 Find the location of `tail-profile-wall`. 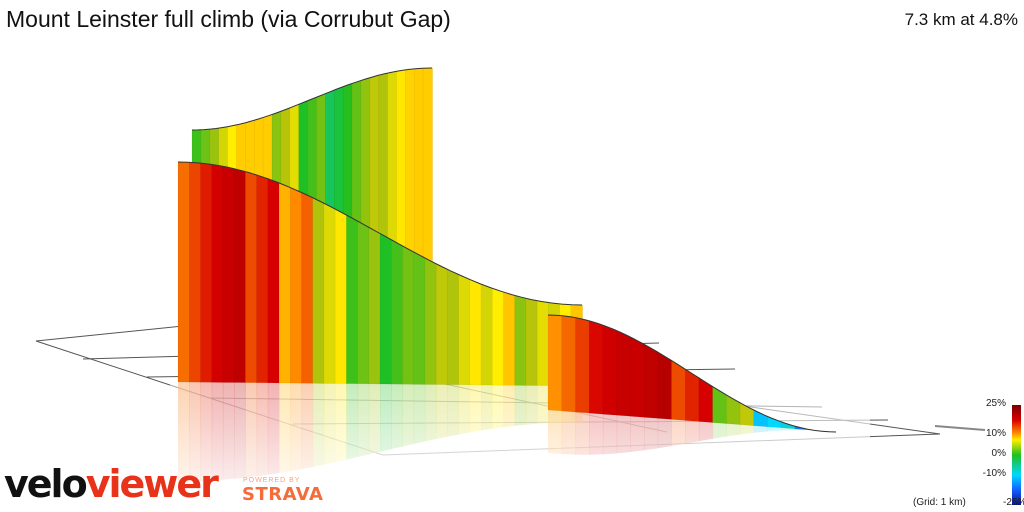

tail-profile-wall is located at coordinates (692, 373).